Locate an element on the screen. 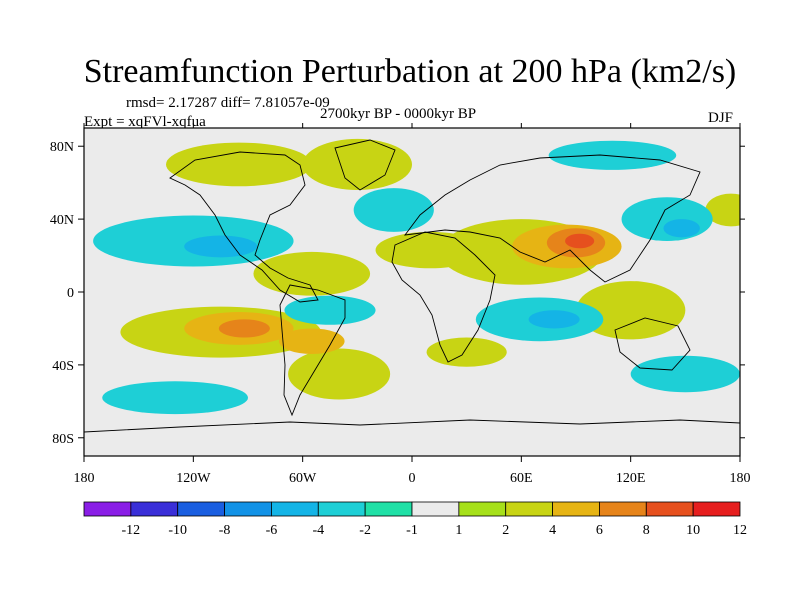 The image size is (800, 600). coastline-south-america is located at coordinates (312, 350).